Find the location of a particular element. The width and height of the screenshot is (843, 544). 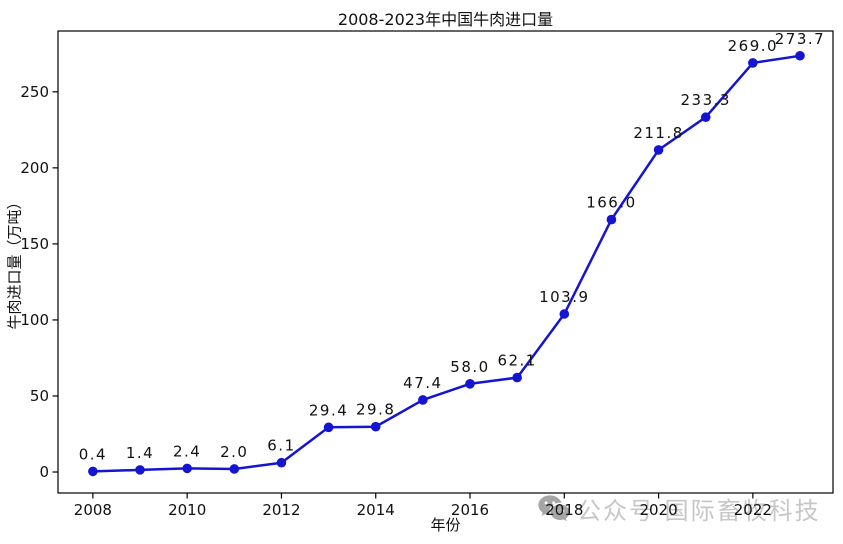

chart-title: 2008-2023年中国牛肉进口量 is located at coordinates (445, 19).